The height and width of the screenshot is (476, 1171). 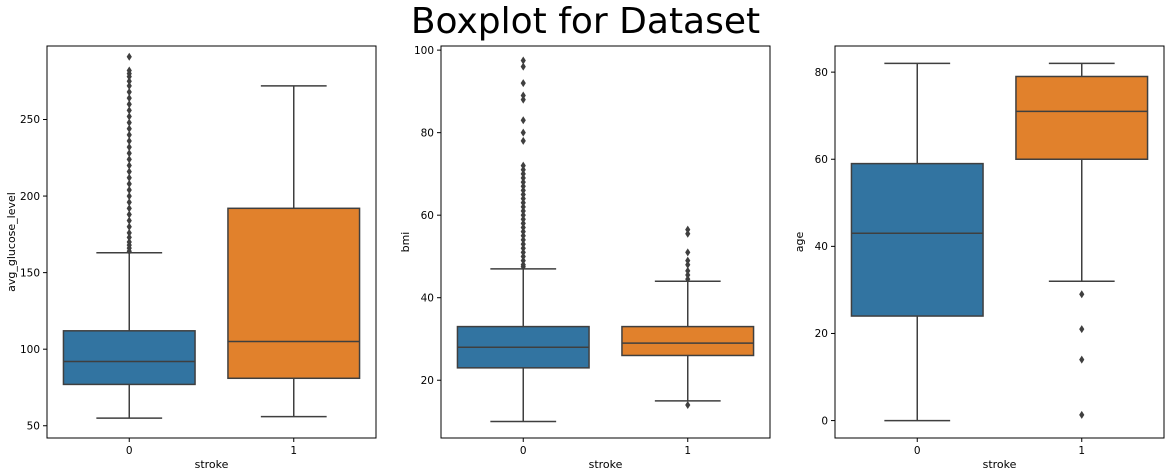 I want to click on y-axis-label: age, so click(x=799, y=242).